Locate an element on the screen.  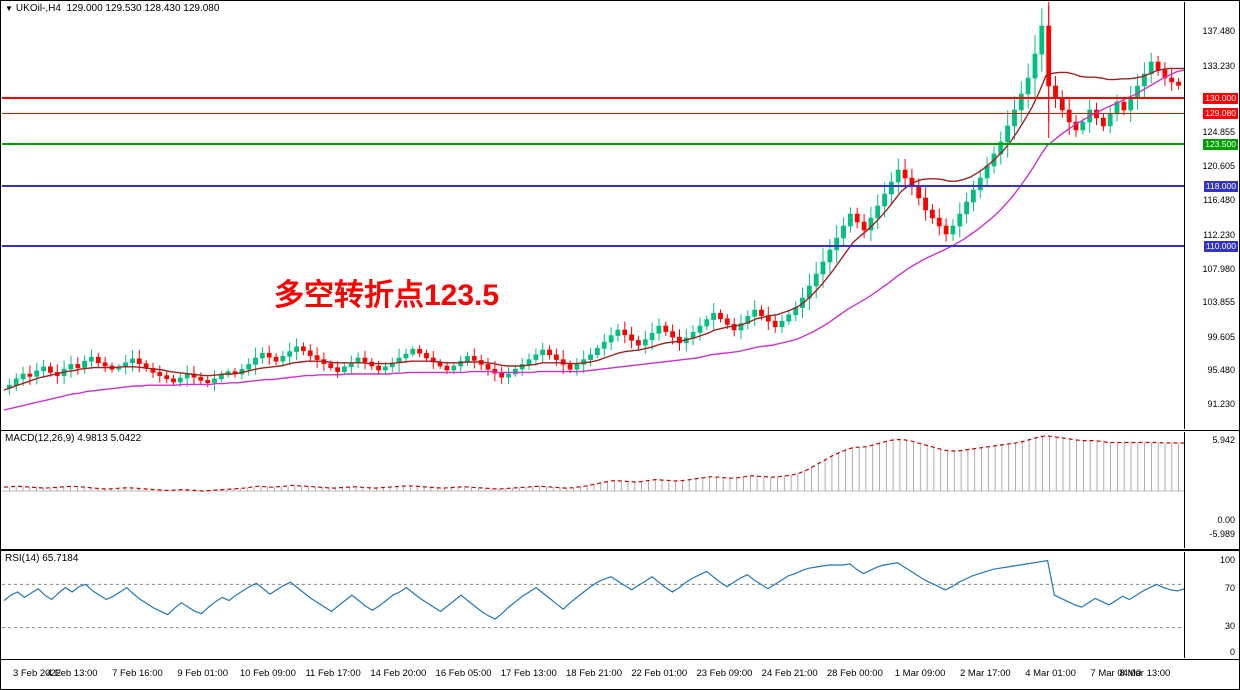
price-tick-8: 103.855 is located at coordinates (1218, 302).